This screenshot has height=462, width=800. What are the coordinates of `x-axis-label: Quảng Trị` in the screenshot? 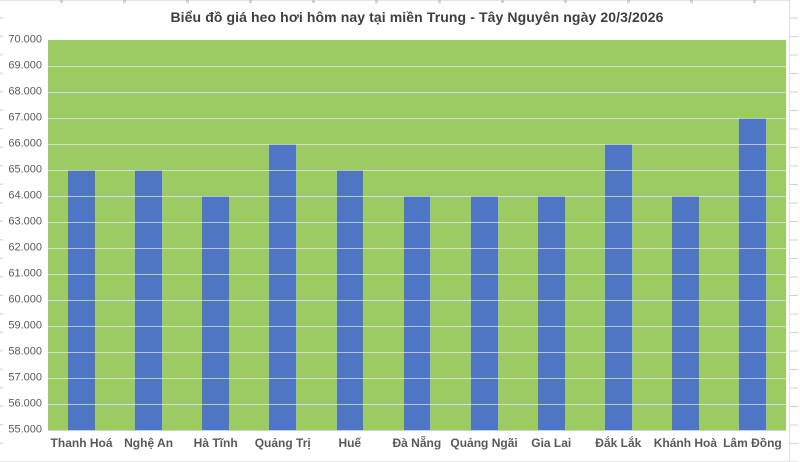 It's located at (282, 443).